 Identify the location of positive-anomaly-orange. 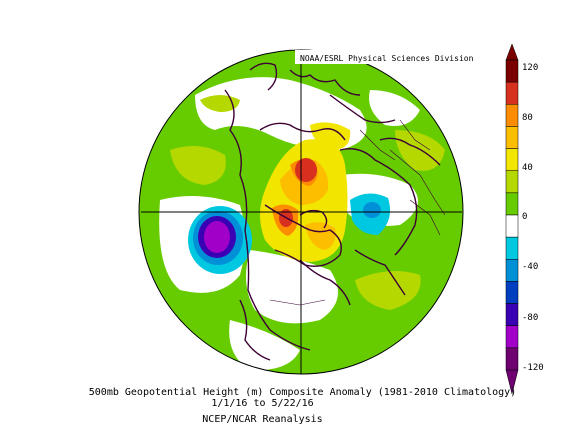
(320, 236).